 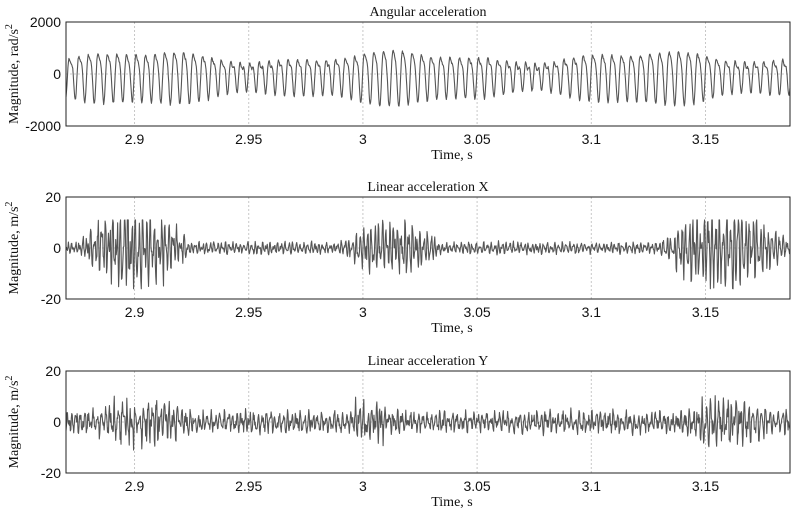 What do you see at coordinates (428, 12) in the screenshot?
I see `chart-title: Angular acceleration` at bounding box center [428, 12].